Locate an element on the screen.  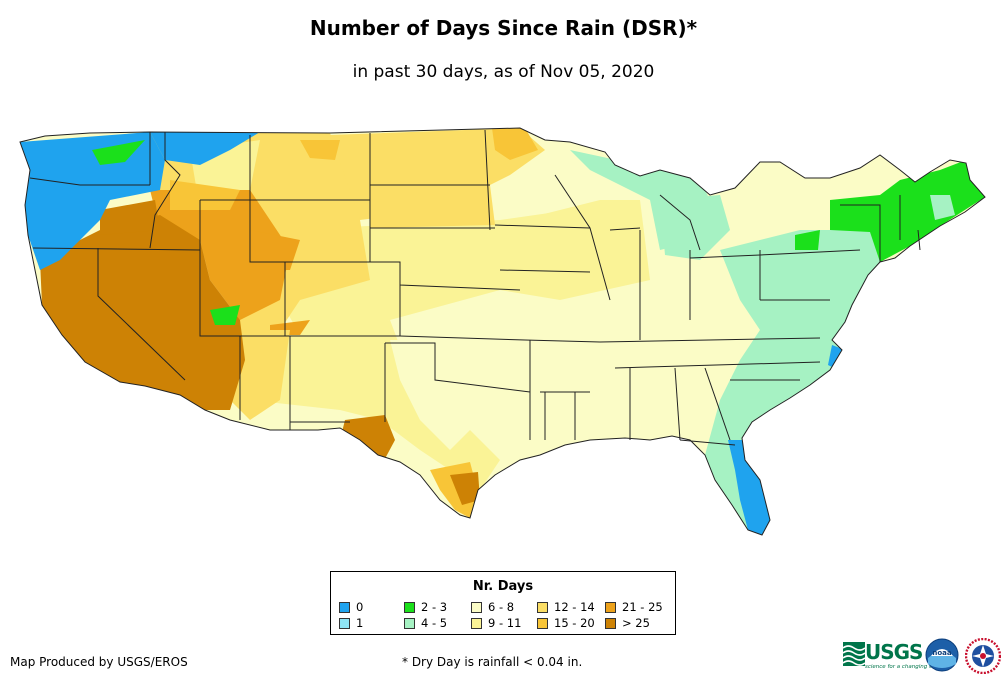
legend-title: Nr. Days is located at coordinates (503, 586).